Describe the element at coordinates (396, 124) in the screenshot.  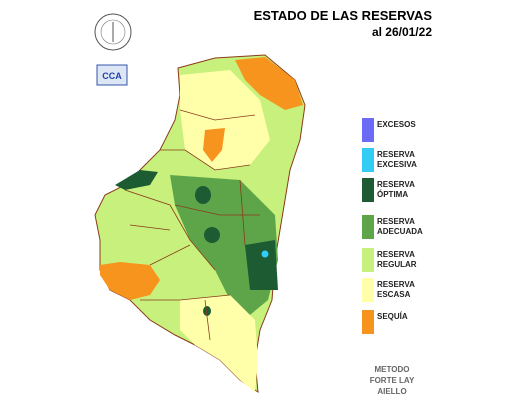
I see `legend-label: EXCESOS` at that location.